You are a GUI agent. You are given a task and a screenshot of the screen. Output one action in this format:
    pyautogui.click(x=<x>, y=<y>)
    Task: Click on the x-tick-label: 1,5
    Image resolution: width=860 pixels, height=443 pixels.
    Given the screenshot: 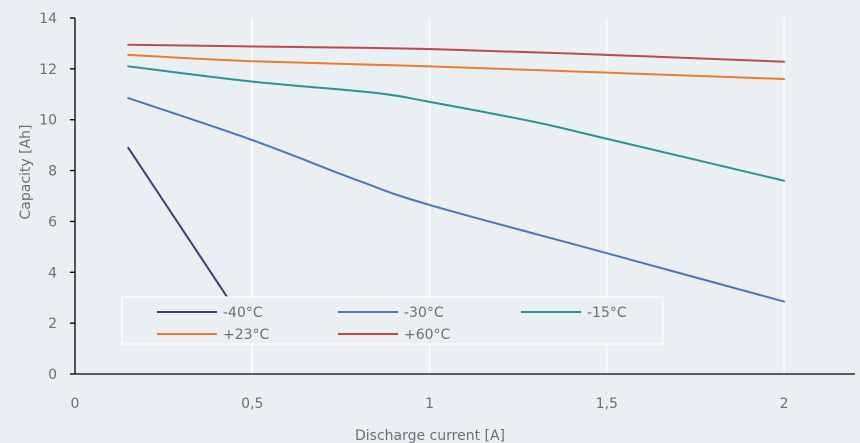 What is the action you would take?
    pyautogui.click(x=607, y=404)
    